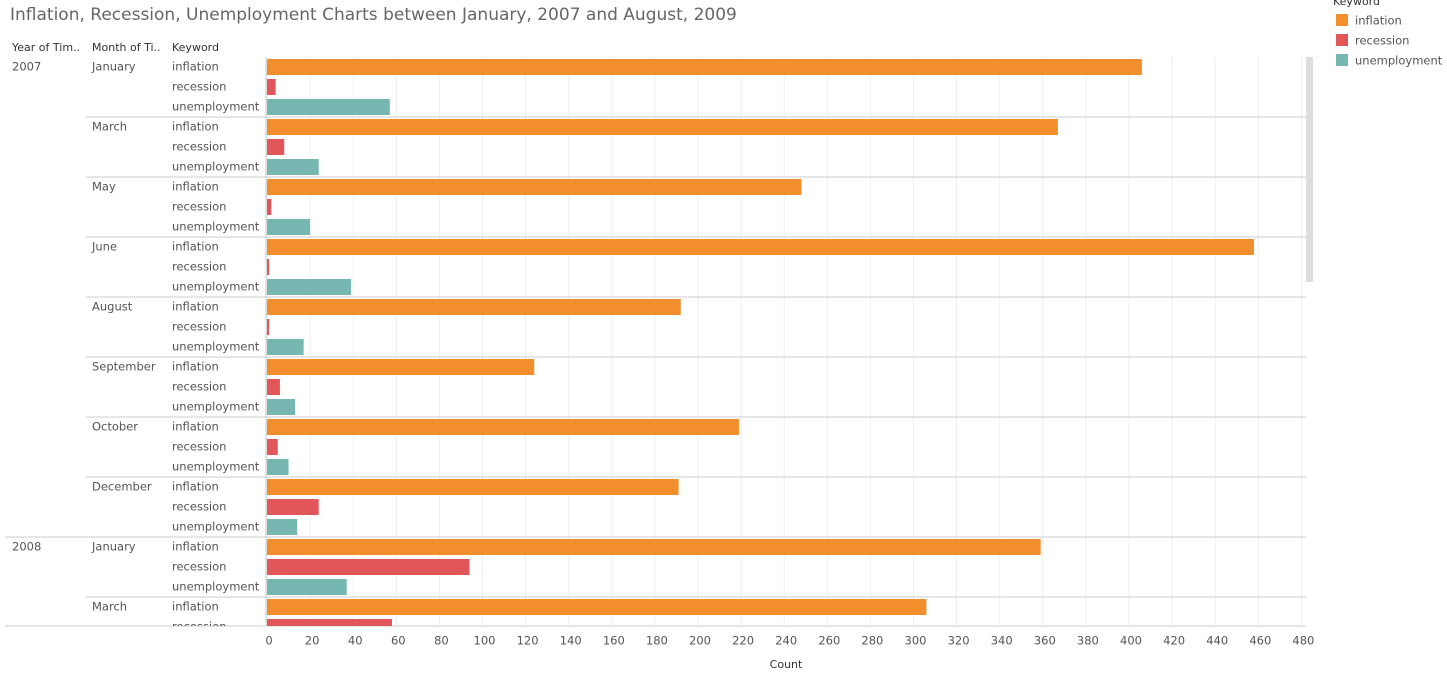 The width and height of the screenshot is (1447, 684). I want to click on x-tick-label: 60, so click(398, 641).